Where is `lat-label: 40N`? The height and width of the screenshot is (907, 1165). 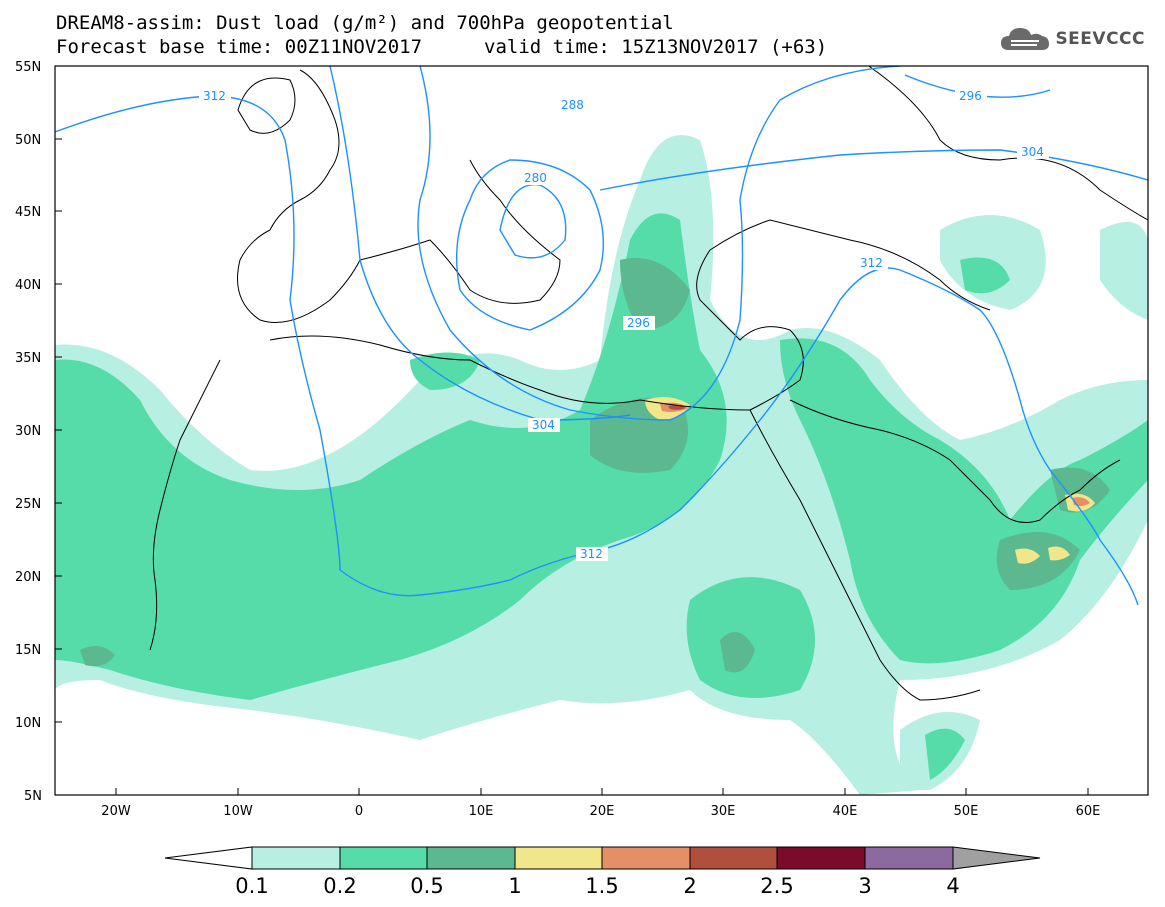
lat-label: 40N is located at coordinates (28, 285).